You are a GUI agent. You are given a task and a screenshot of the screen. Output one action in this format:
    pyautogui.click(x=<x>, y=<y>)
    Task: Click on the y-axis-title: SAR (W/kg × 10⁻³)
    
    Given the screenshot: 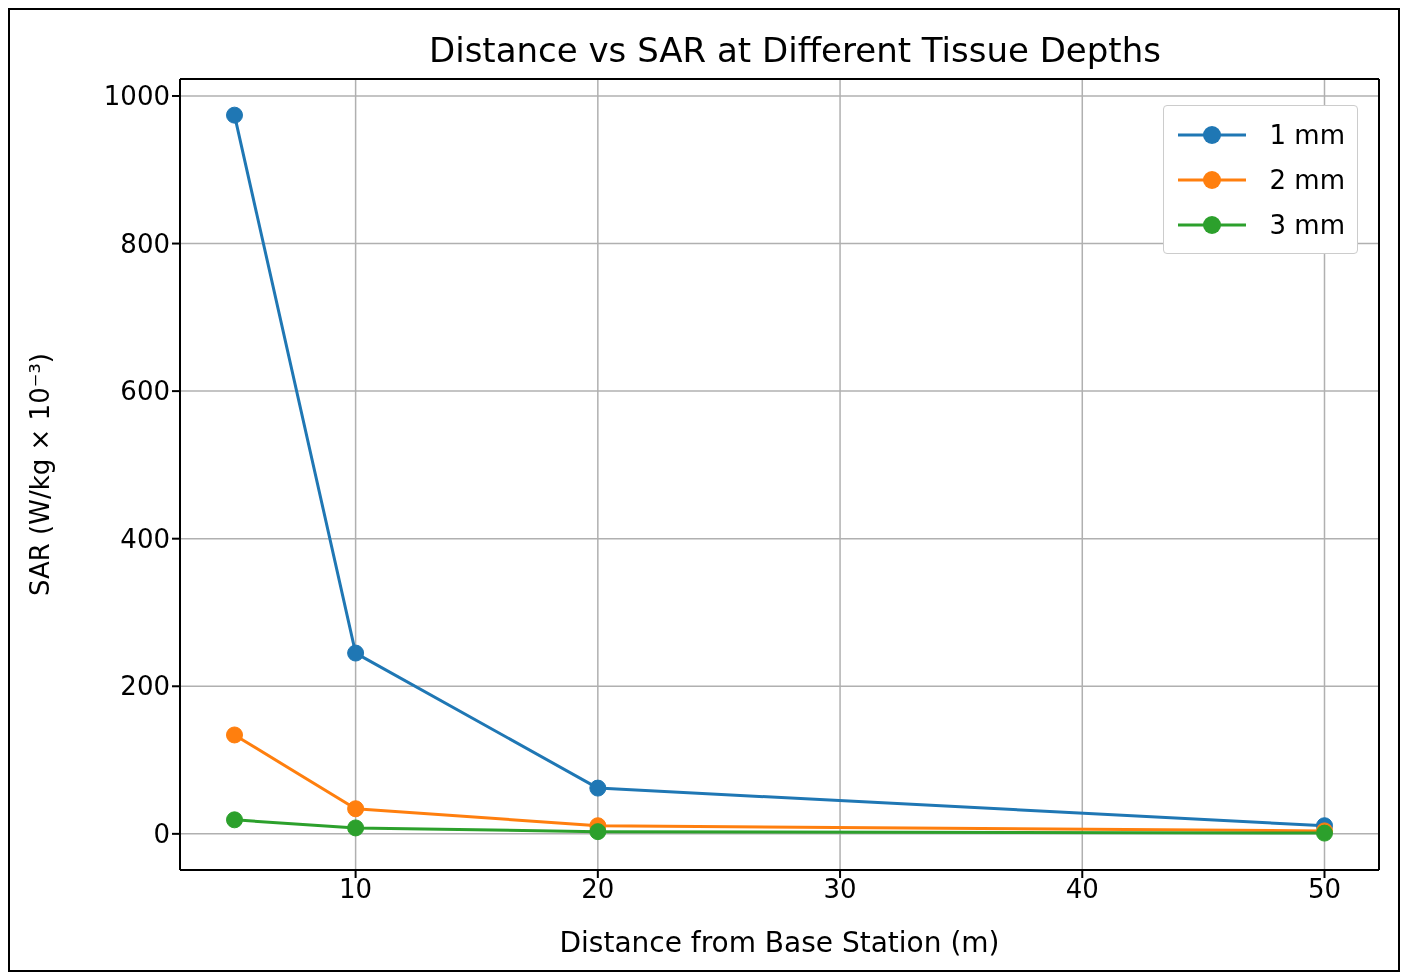 What is the action you would take?
    pyautogui.click(x=40, y=474)
    